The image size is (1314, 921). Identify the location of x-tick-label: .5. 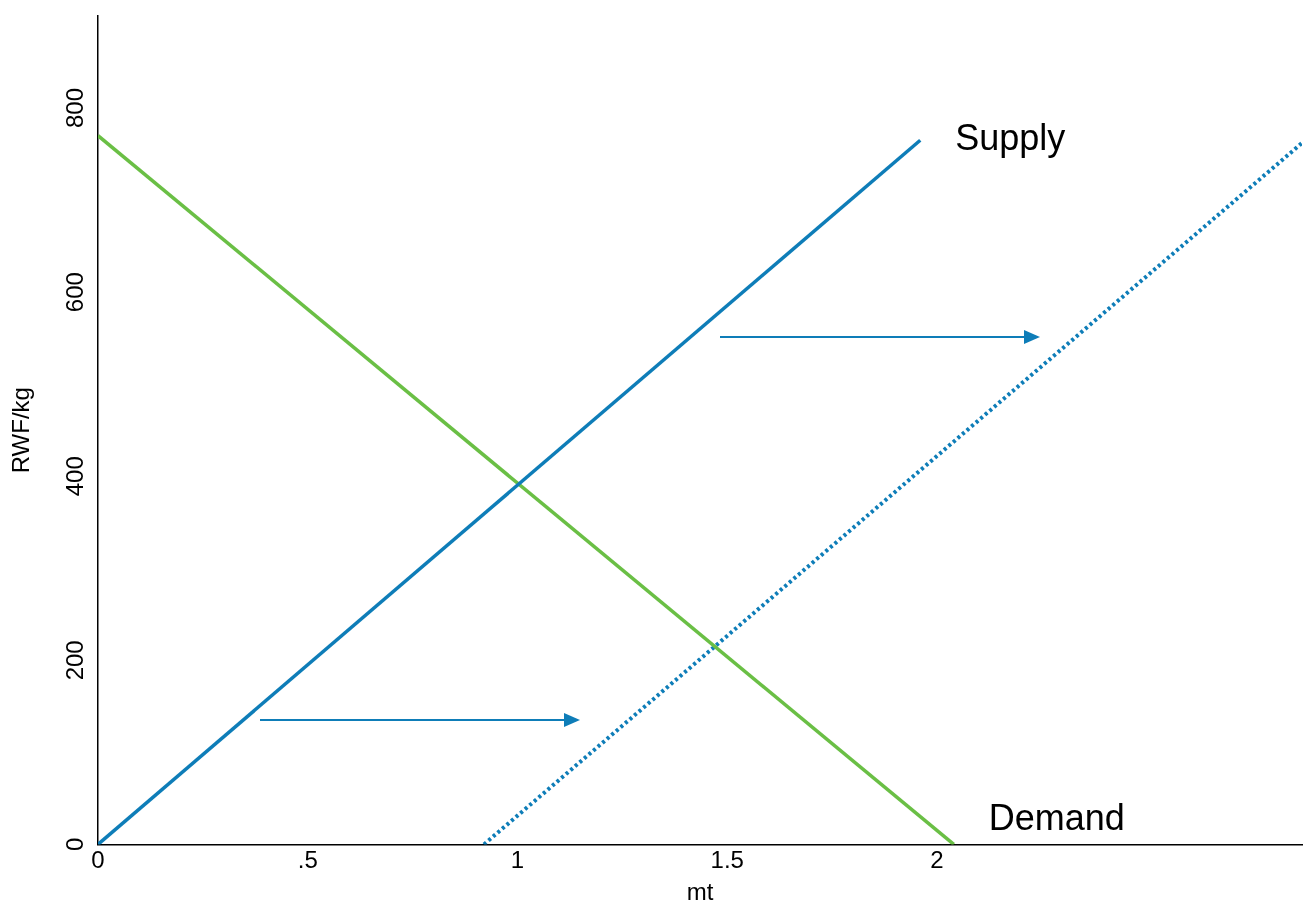
(307, 860).